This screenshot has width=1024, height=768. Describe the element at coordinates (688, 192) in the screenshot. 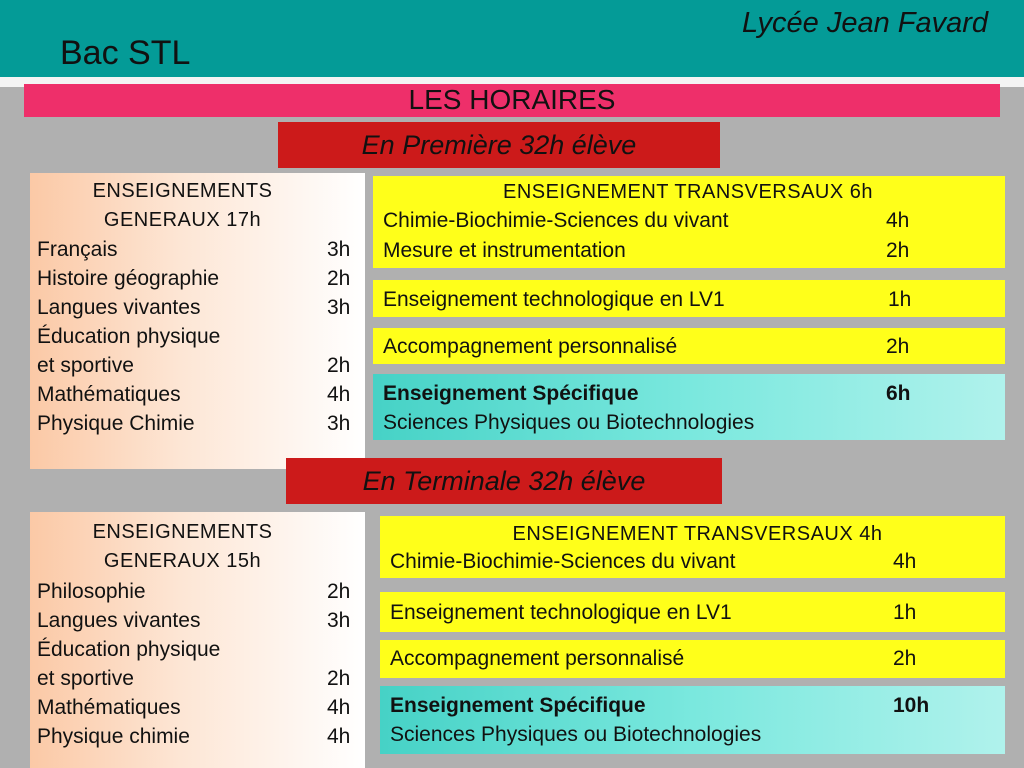

I see `premiere-transversal-title: ENSEIGNEMENT TRANSVERSAUX 6h` at that location.